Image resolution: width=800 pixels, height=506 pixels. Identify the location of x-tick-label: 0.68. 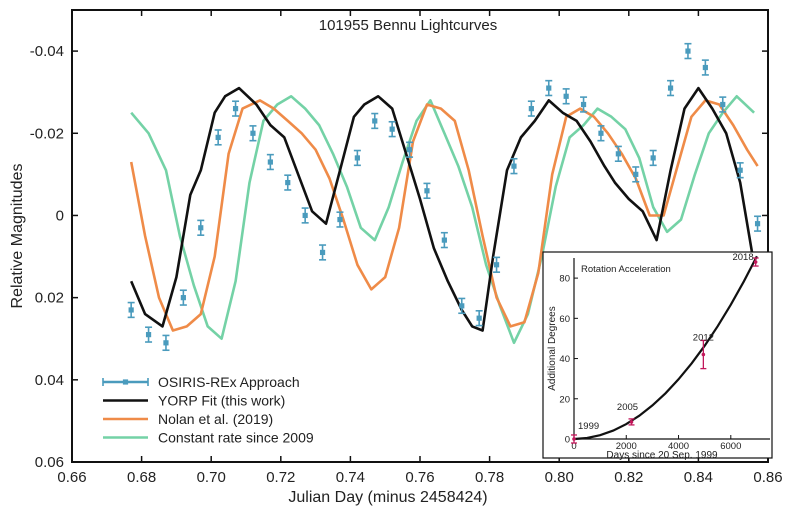
(141, 477).